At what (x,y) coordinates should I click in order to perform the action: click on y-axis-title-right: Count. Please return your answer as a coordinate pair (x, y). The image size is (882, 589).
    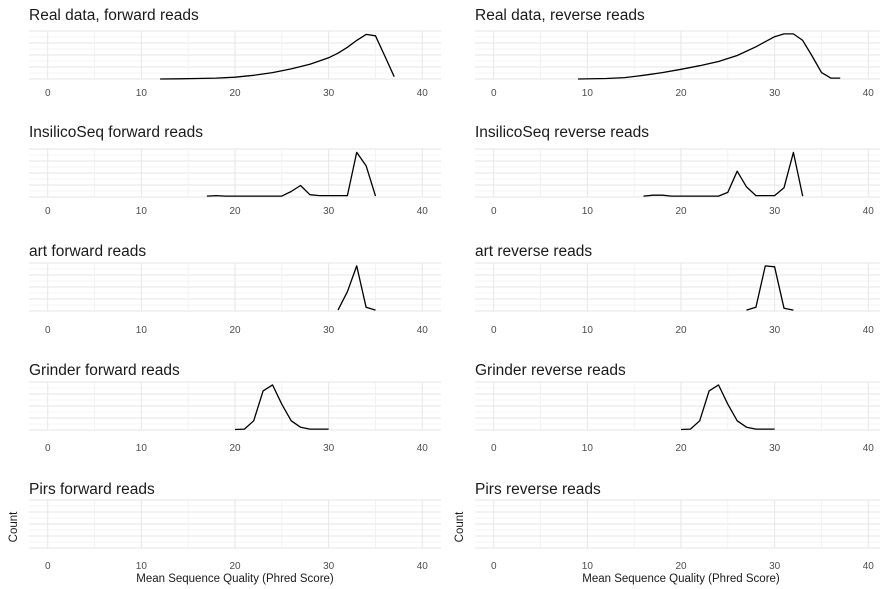
    Looking at the image, I should click on (460, 526).